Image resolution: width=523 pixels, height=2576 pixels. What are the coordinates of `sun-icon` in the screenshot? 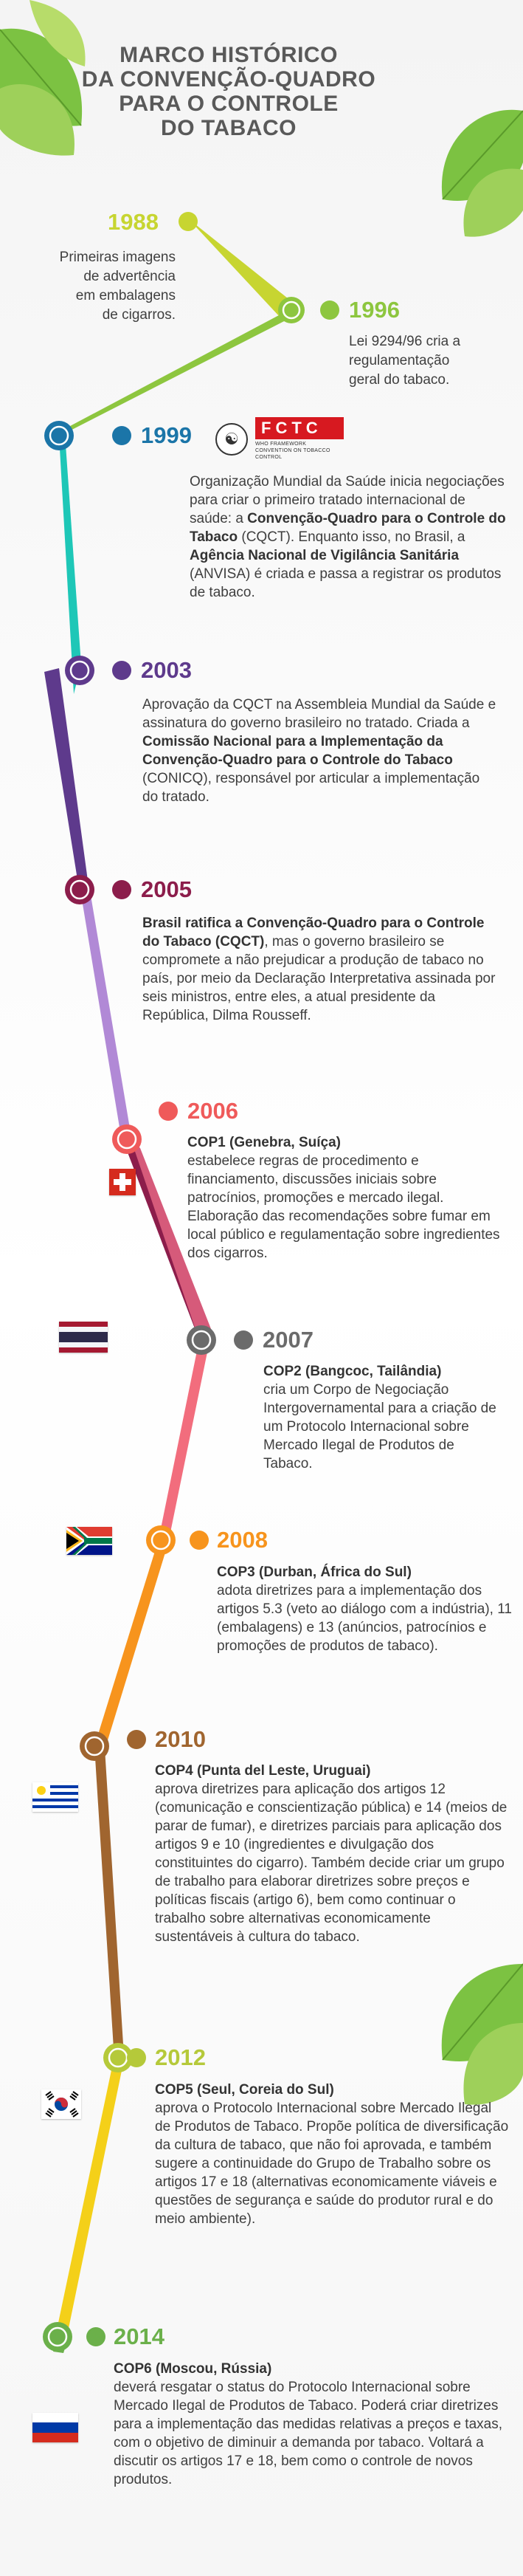 It's located at (41, 1790).